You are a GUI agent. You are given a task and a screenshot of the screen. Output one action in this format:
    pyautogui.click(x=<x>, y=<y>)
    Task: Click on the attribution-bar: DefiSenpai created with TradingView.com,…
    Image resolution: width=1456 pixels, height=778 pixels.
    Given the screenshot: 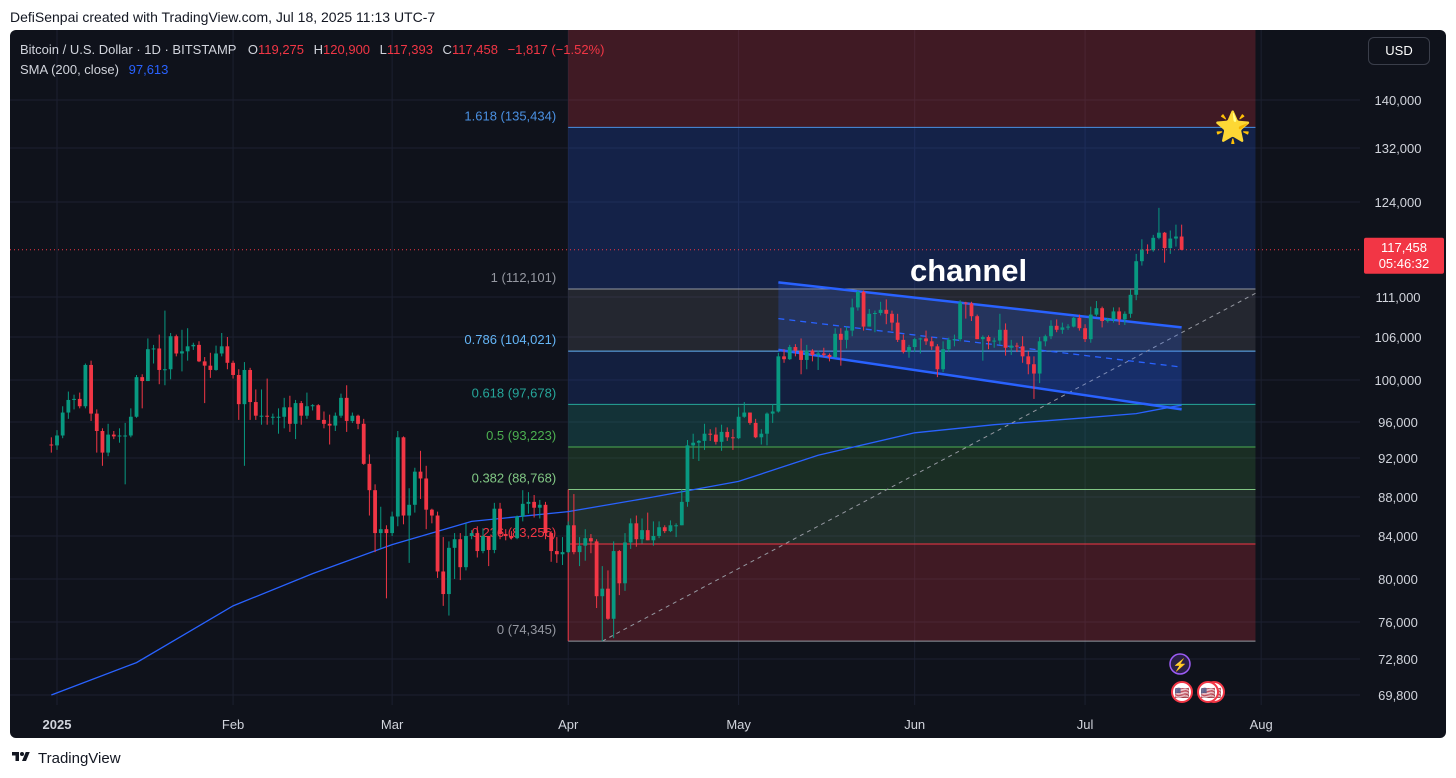 What is the action you would take?
    pyautogui.click(x=728, y=15)
    